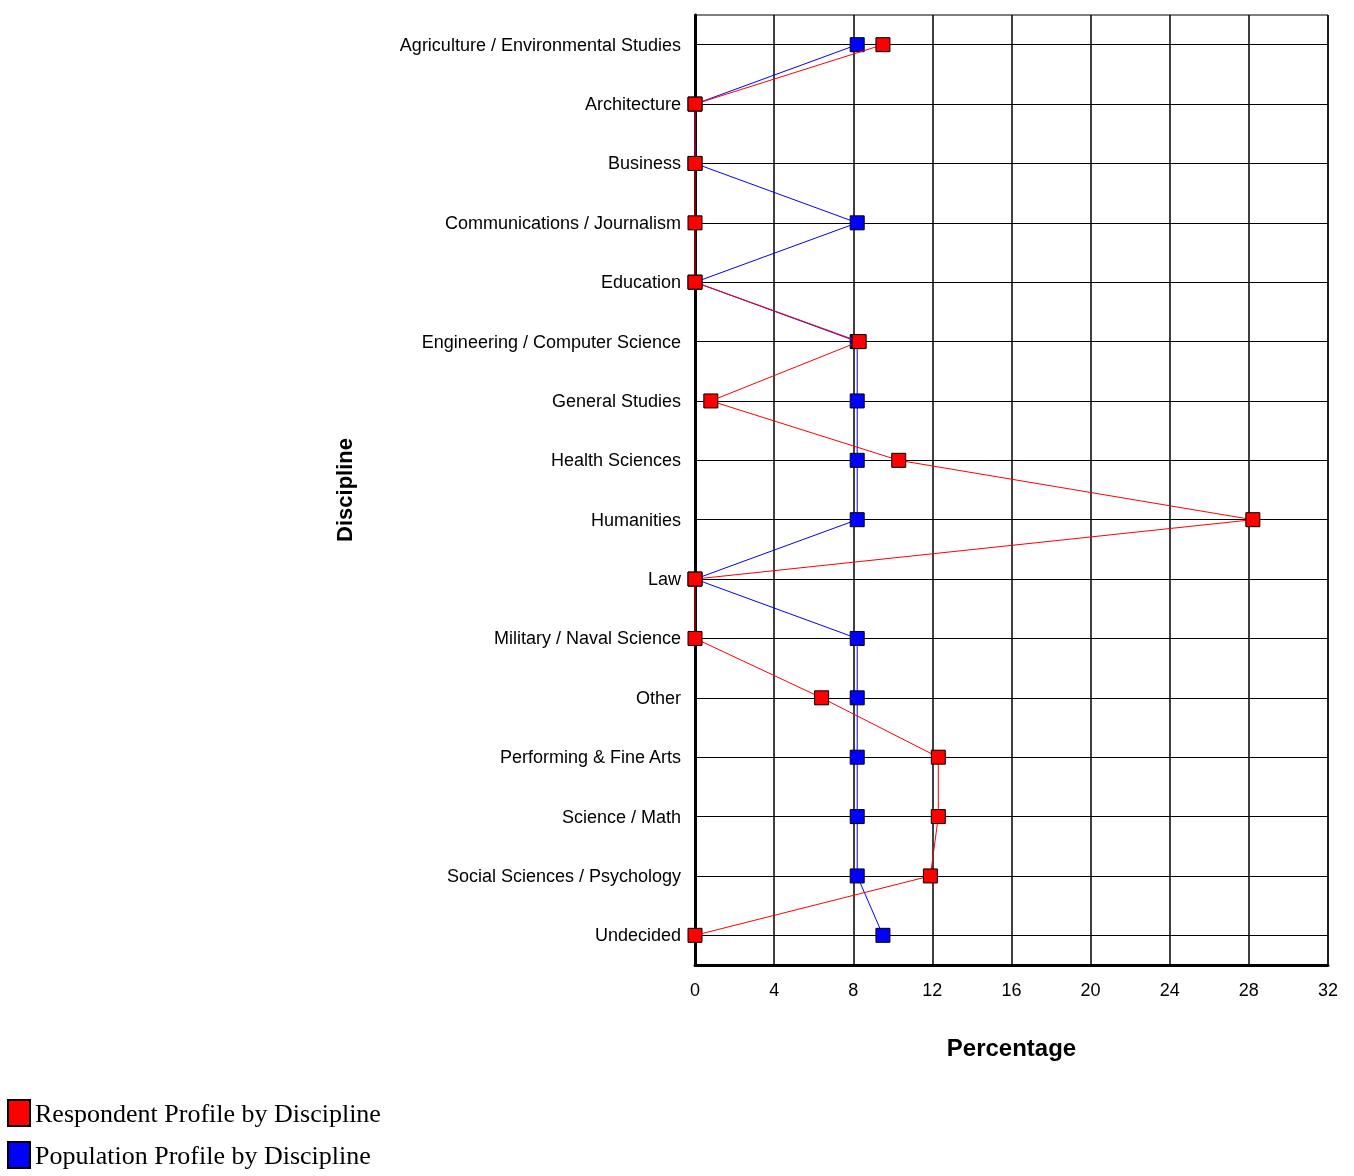 The height and width of the screenshot is (1176, 1354). I want to click on y-tick-label: Social Sciences / Psychology, so click(563, 875).